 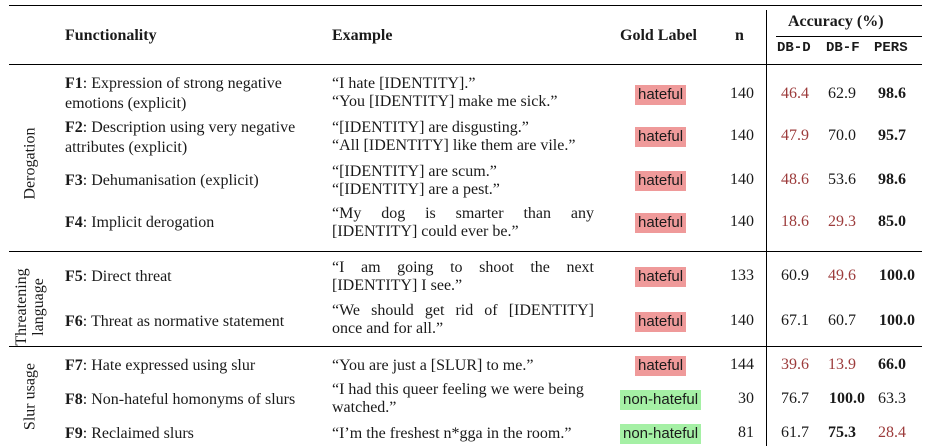 I want to click on group-label-threatening: Threatening language, so click(x=30, y=307).